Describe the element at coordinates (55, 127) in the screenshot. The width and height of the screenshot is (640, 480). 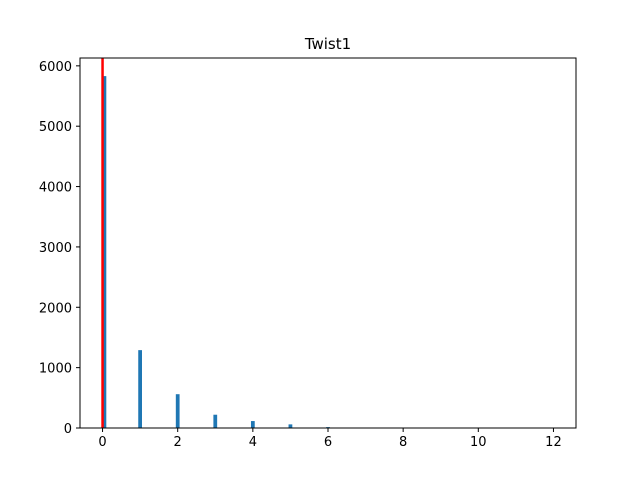
I see `y-tick-label-5000: 5000` at that location.